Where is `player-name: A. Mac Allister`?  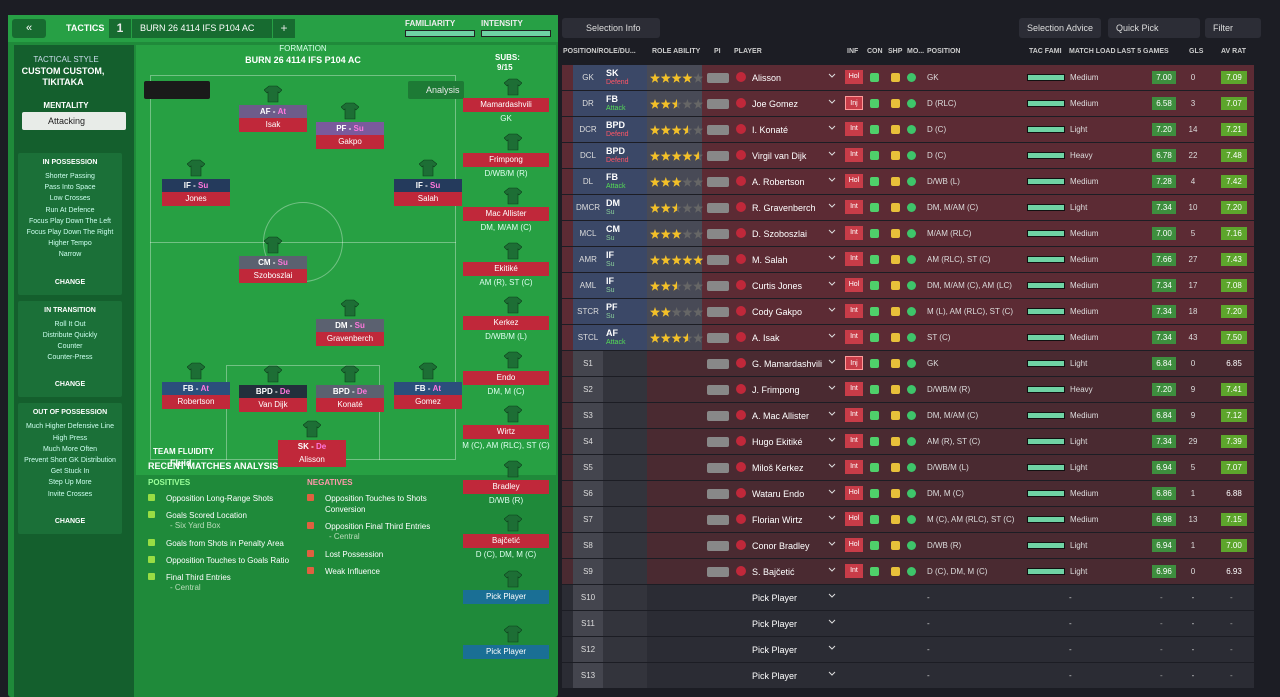 player-name: A. Mac Allister is located at coordinates (781, 416).